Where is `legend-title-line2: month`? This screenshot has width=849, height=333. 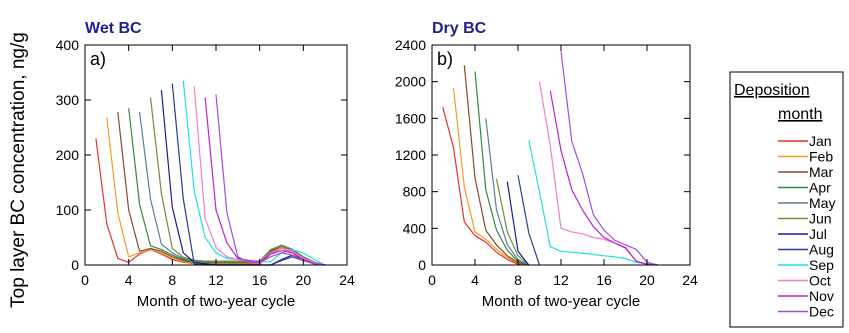
legend-title-line2: month is located at coordinates (800, 114).